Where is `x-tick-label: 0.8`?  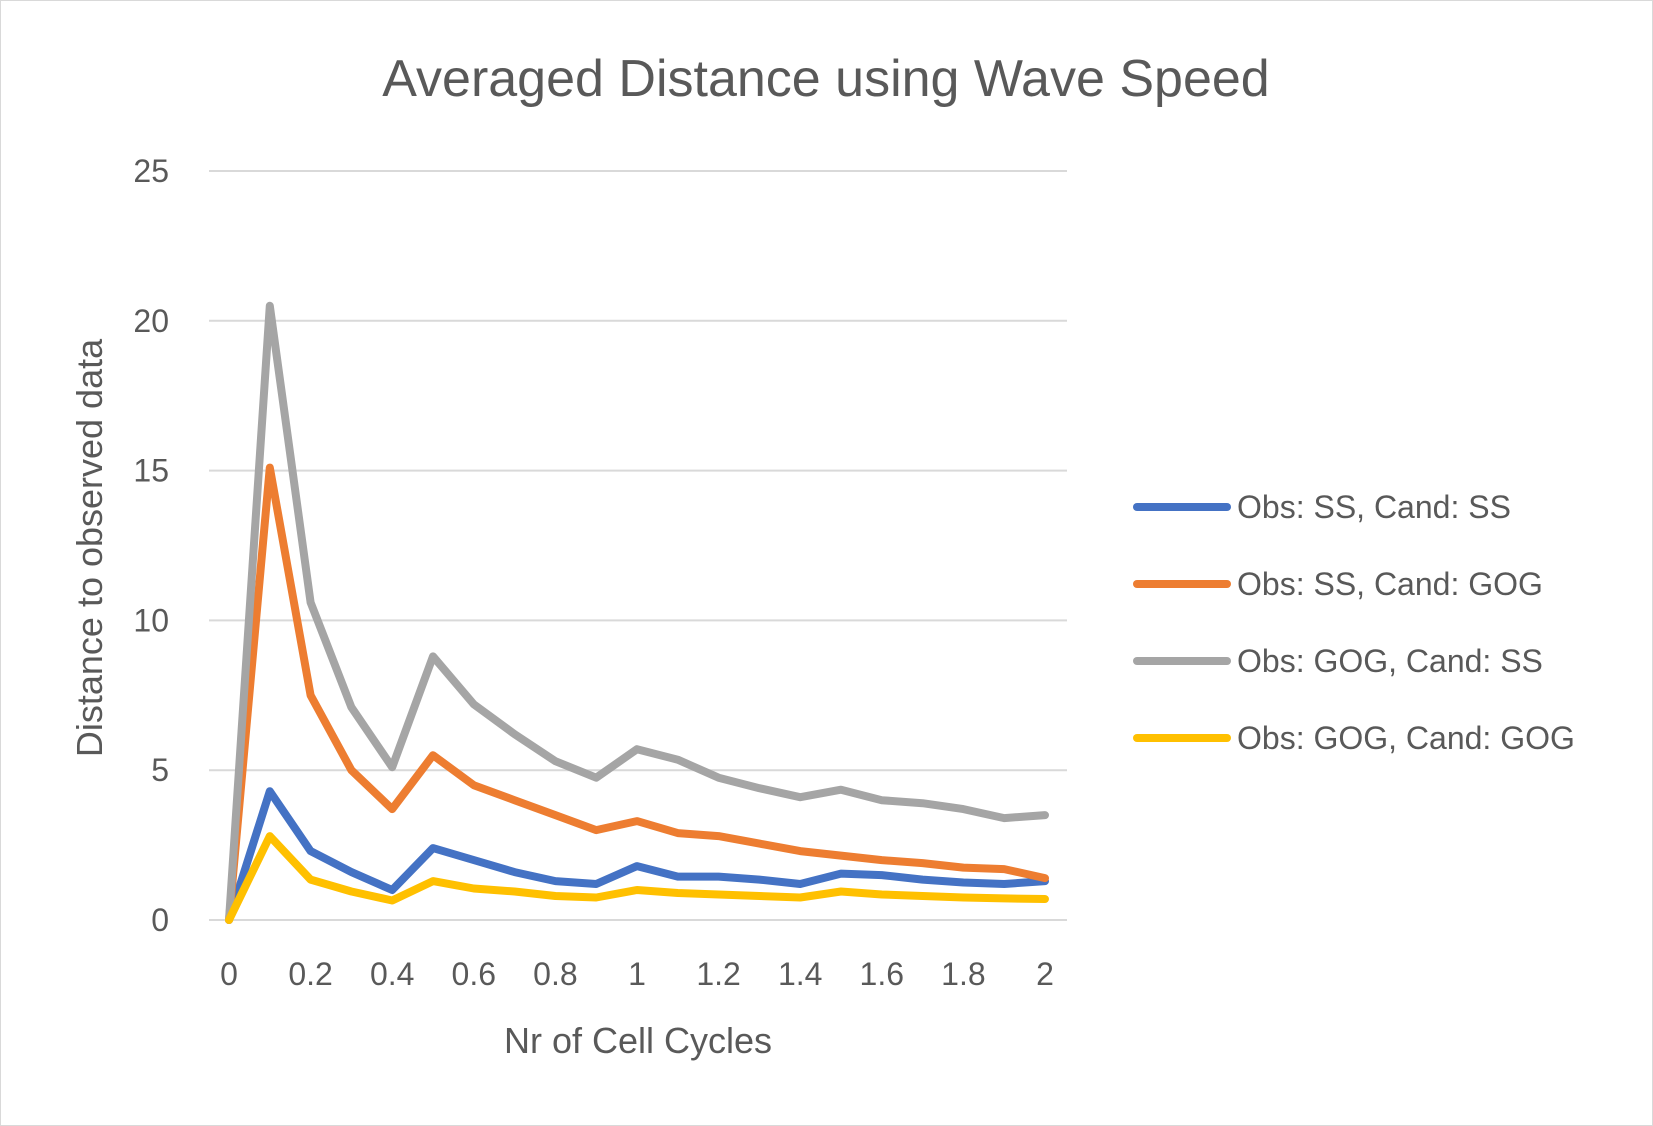
x-tick-label: 0.8 is located at coordinates (555, 974).